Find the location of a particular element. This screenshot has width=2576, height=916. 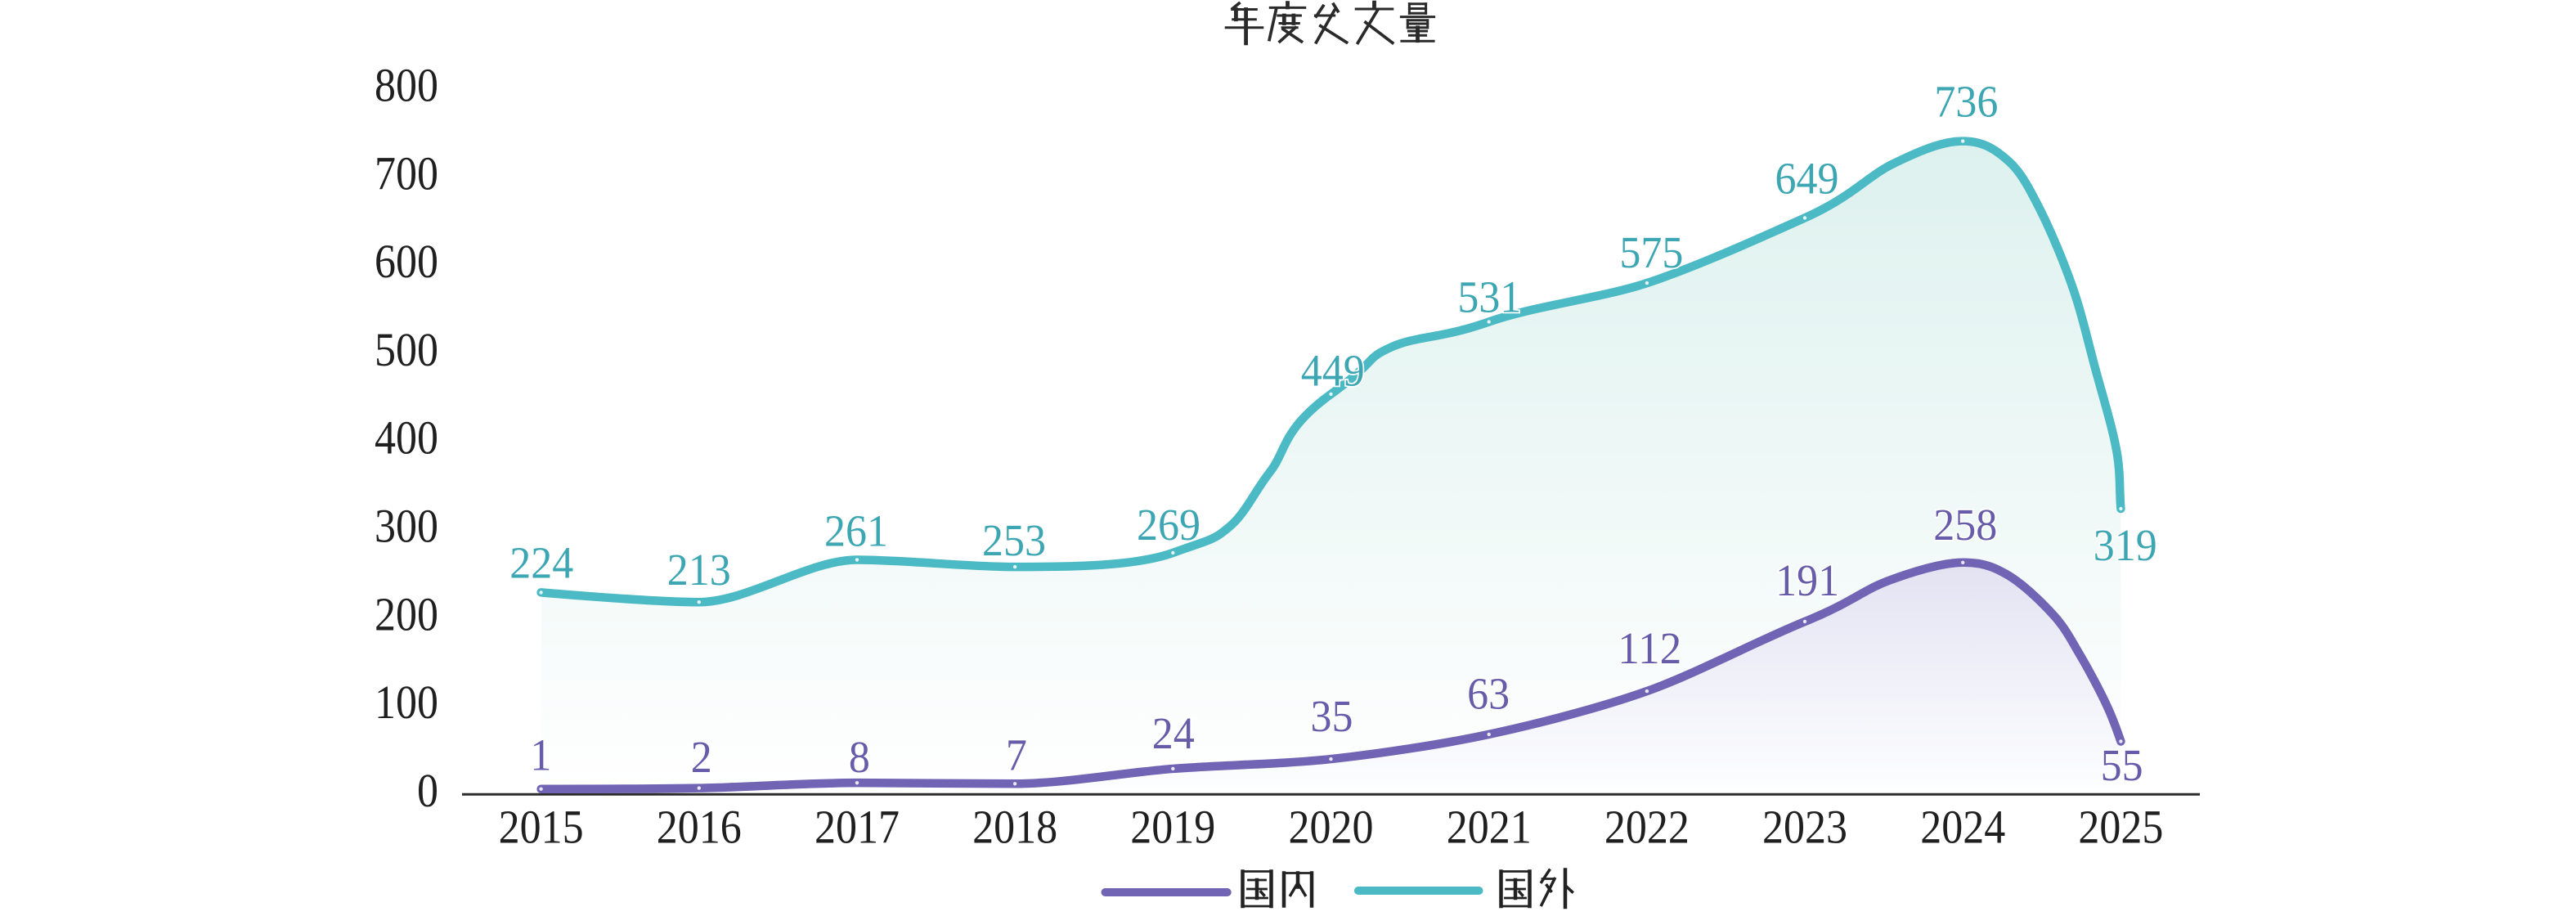

svg-text: 200 is located at coordinates (406, 613).